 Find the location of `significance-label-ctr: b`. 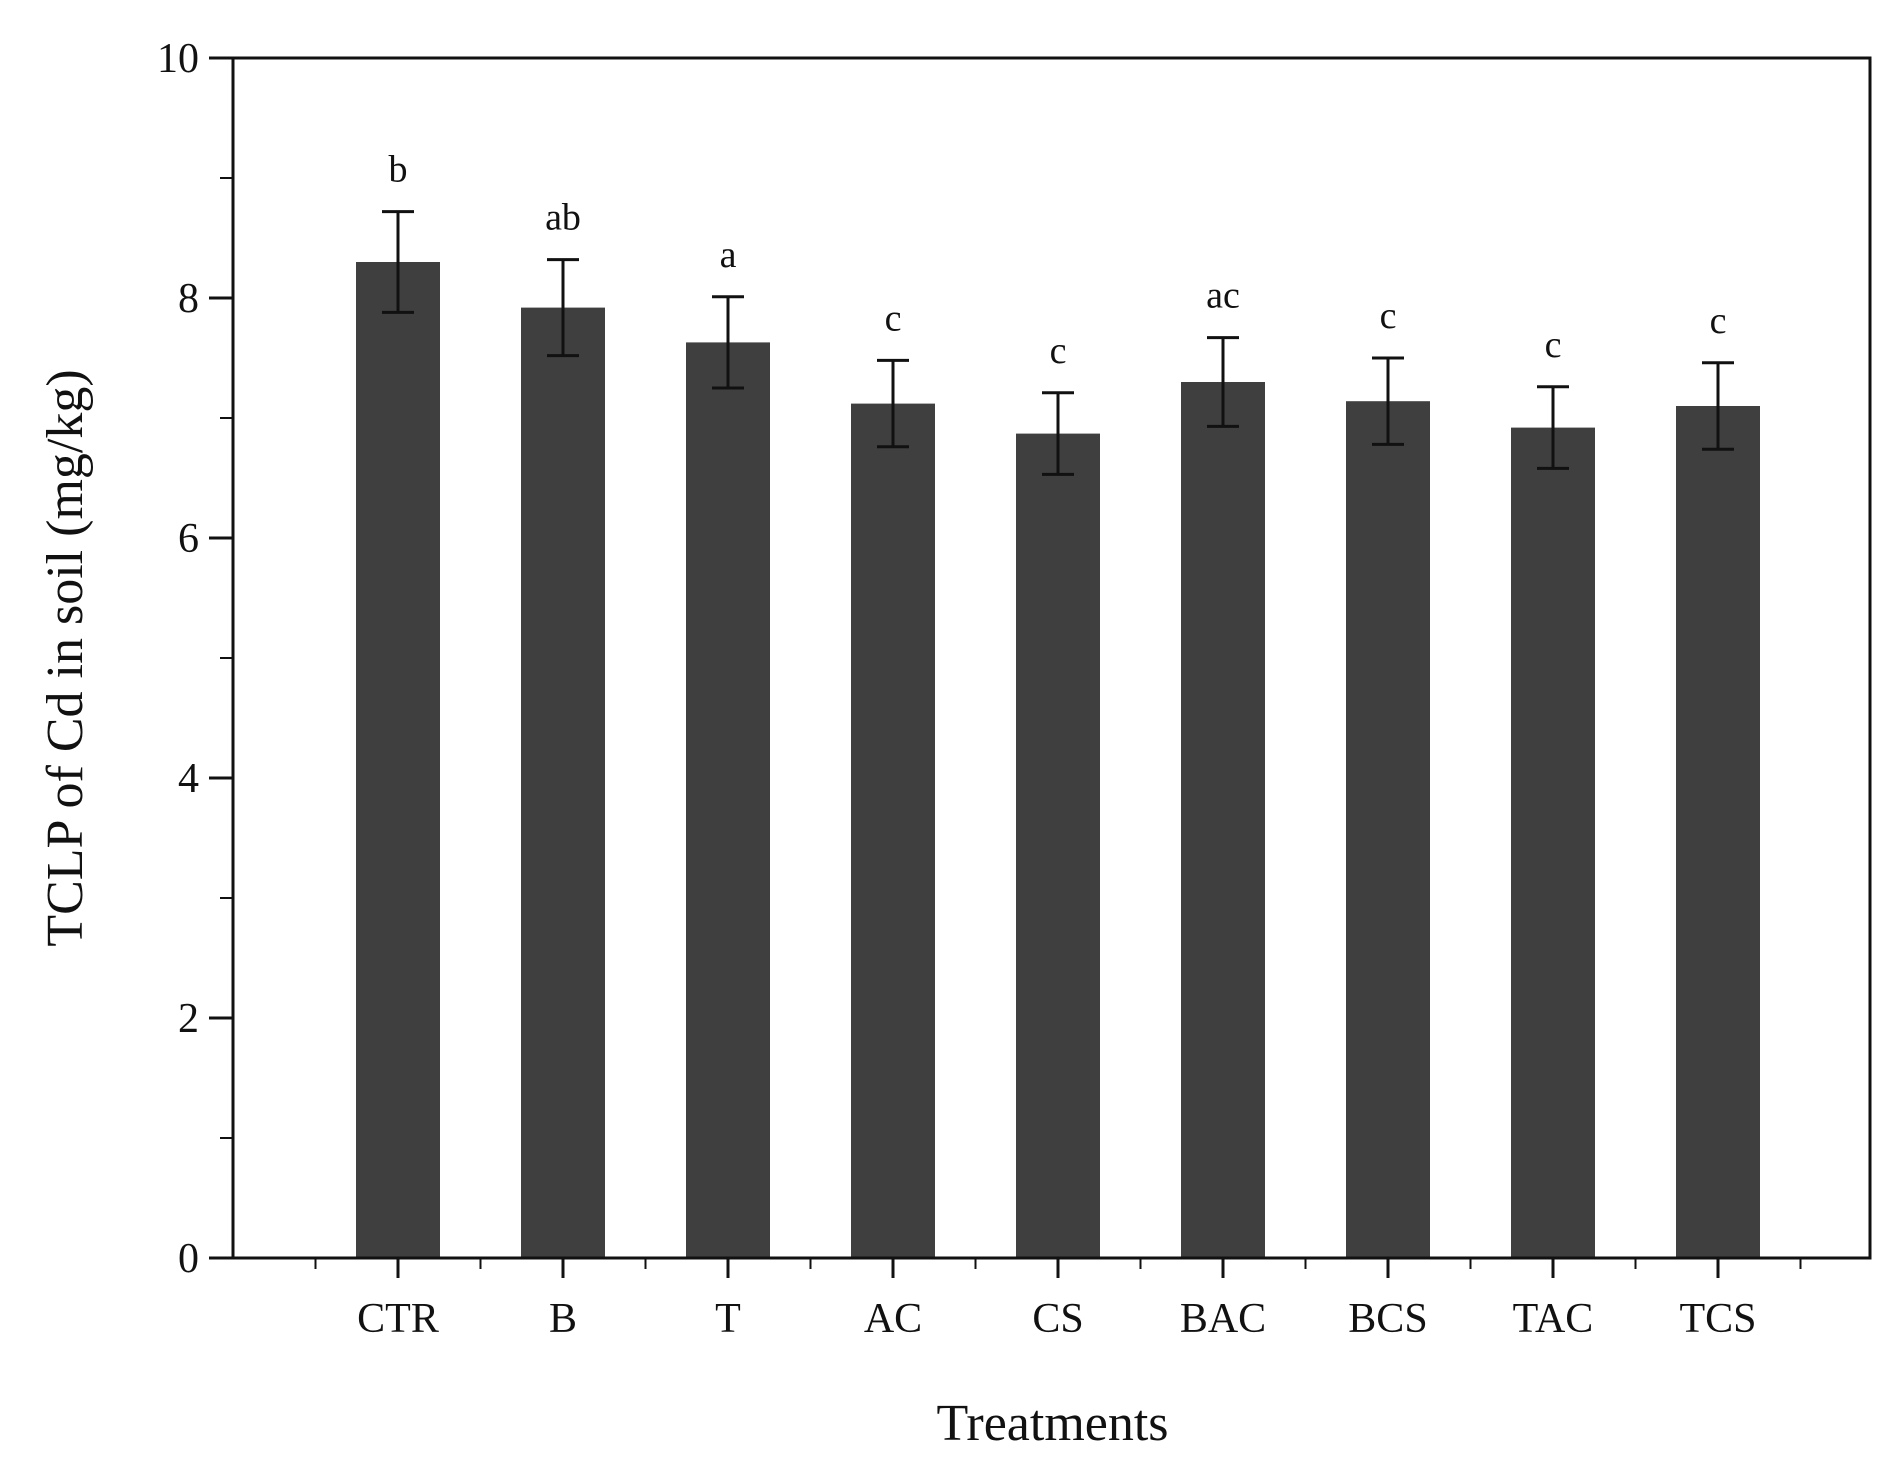

significance-label-ctr: b is located at coordinates (398, 170).